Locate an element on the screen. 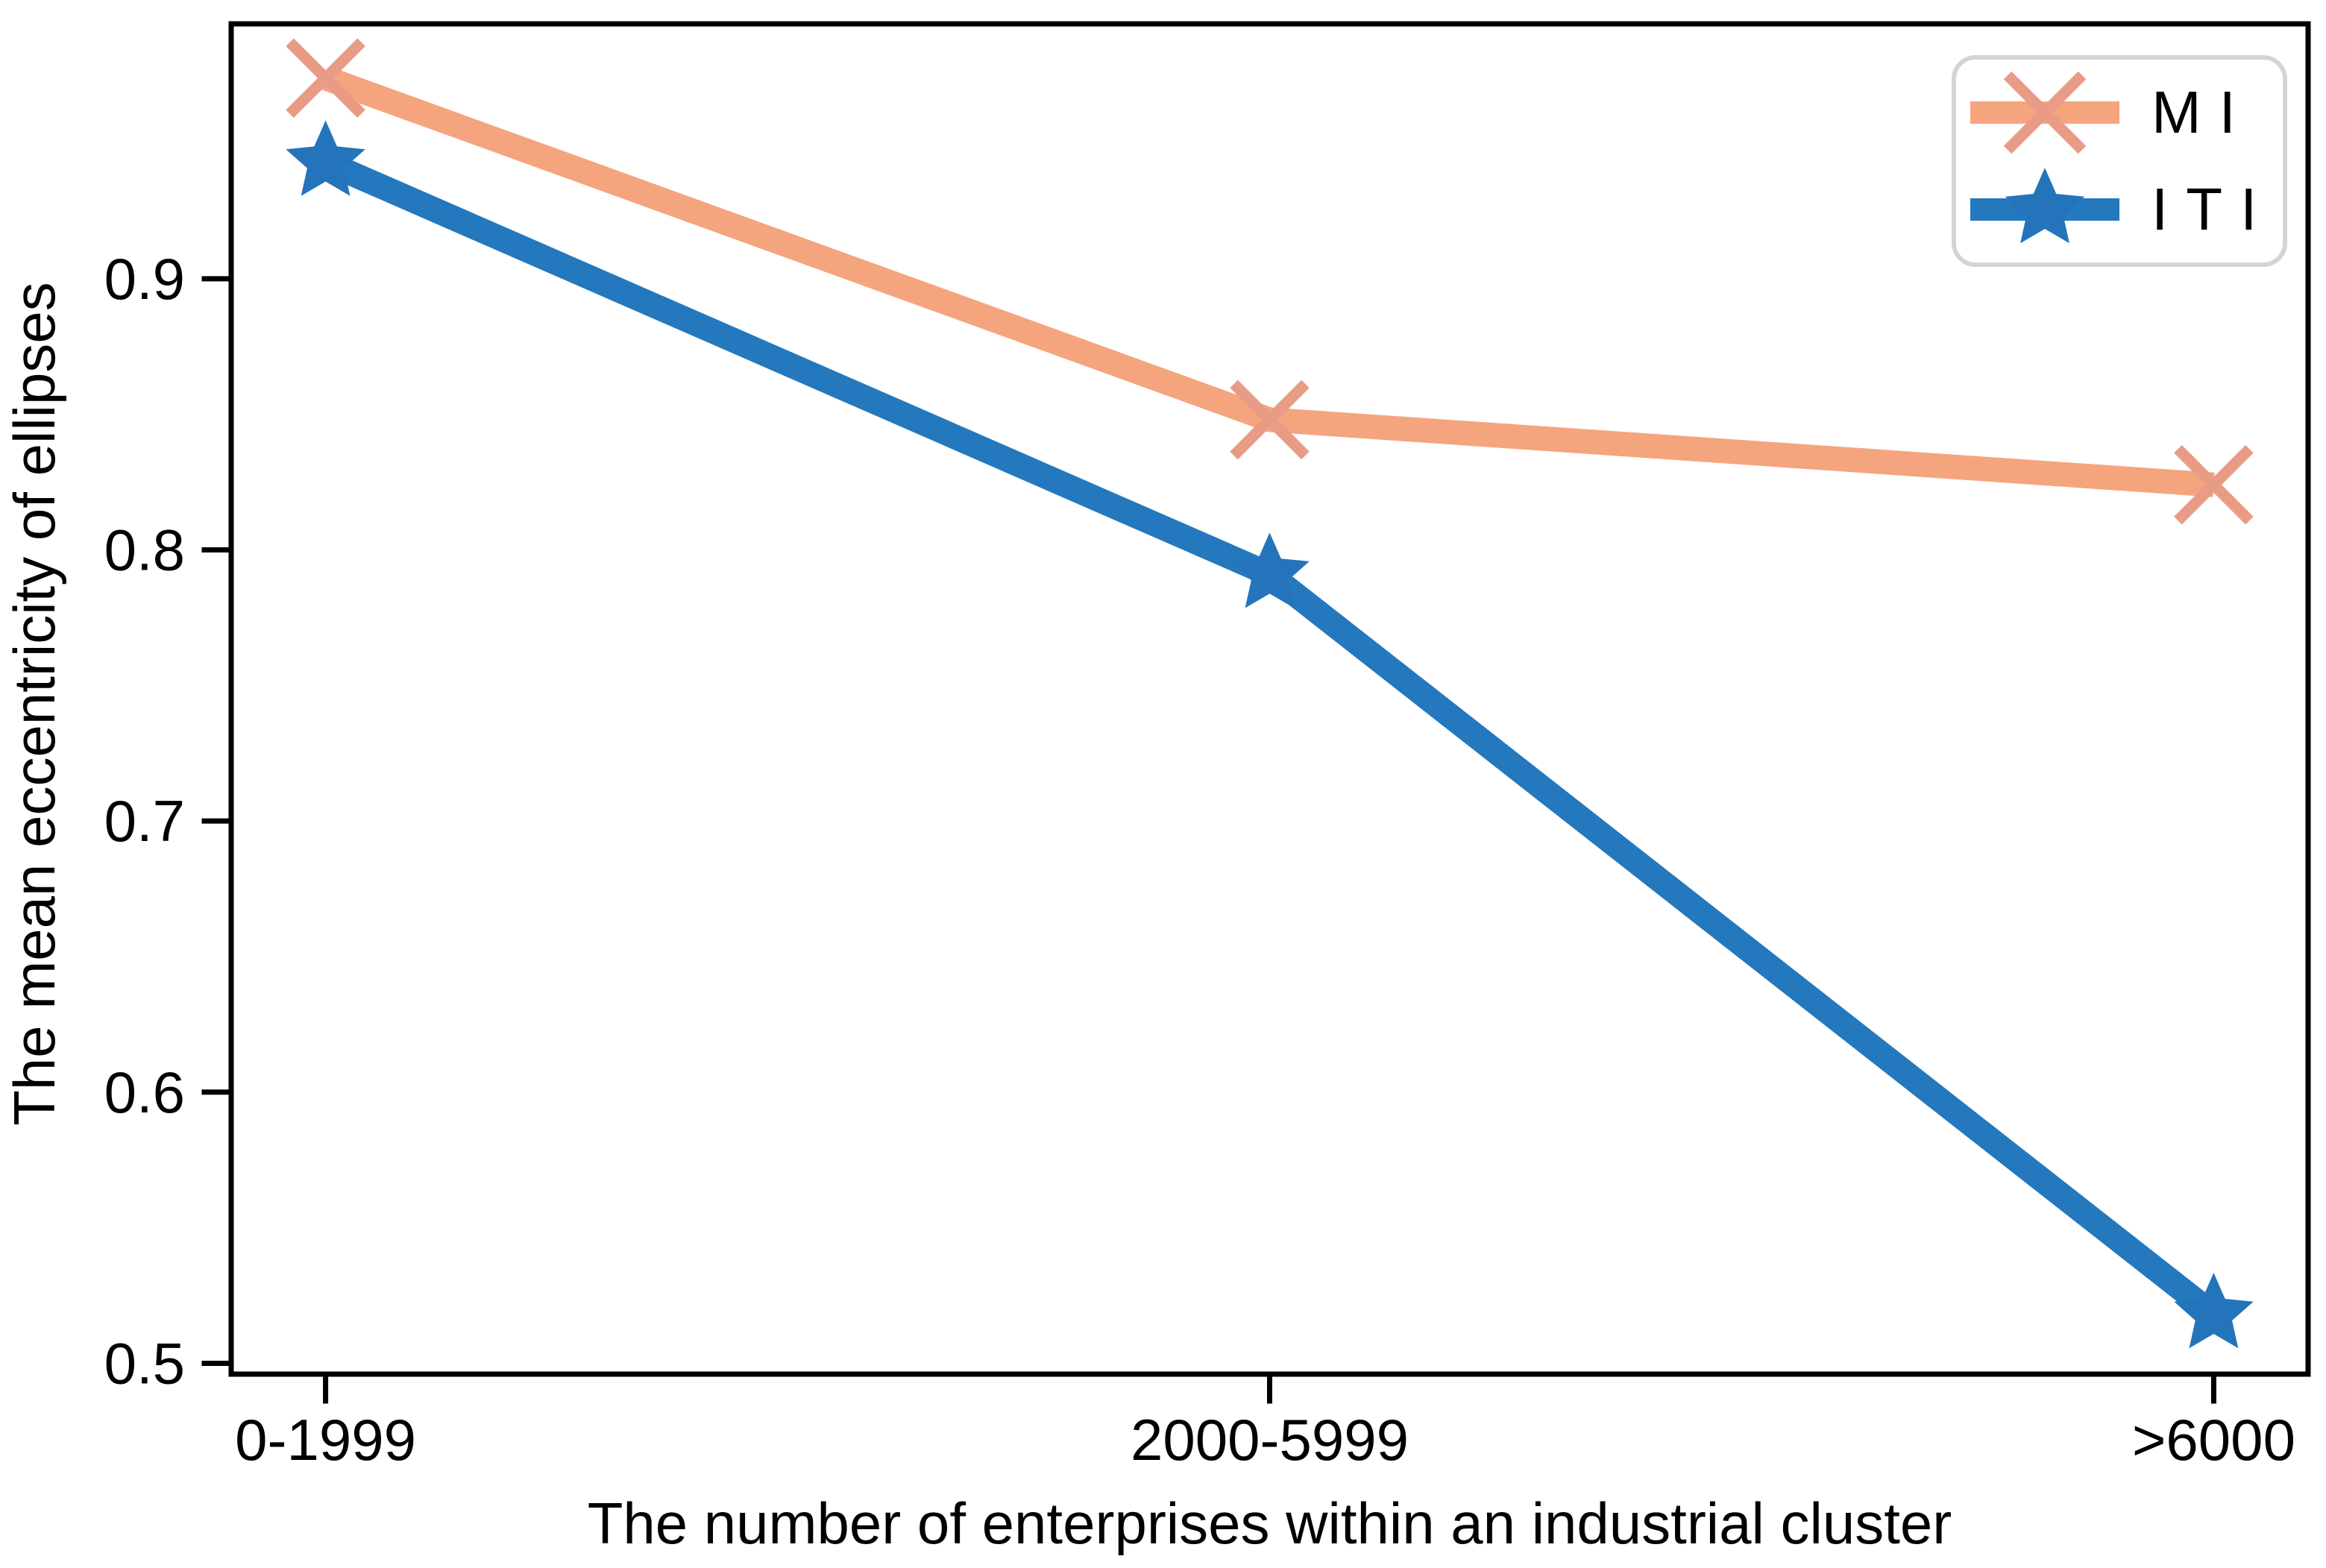  legend-label-mi: MI is located at coordinates (2202, 111).